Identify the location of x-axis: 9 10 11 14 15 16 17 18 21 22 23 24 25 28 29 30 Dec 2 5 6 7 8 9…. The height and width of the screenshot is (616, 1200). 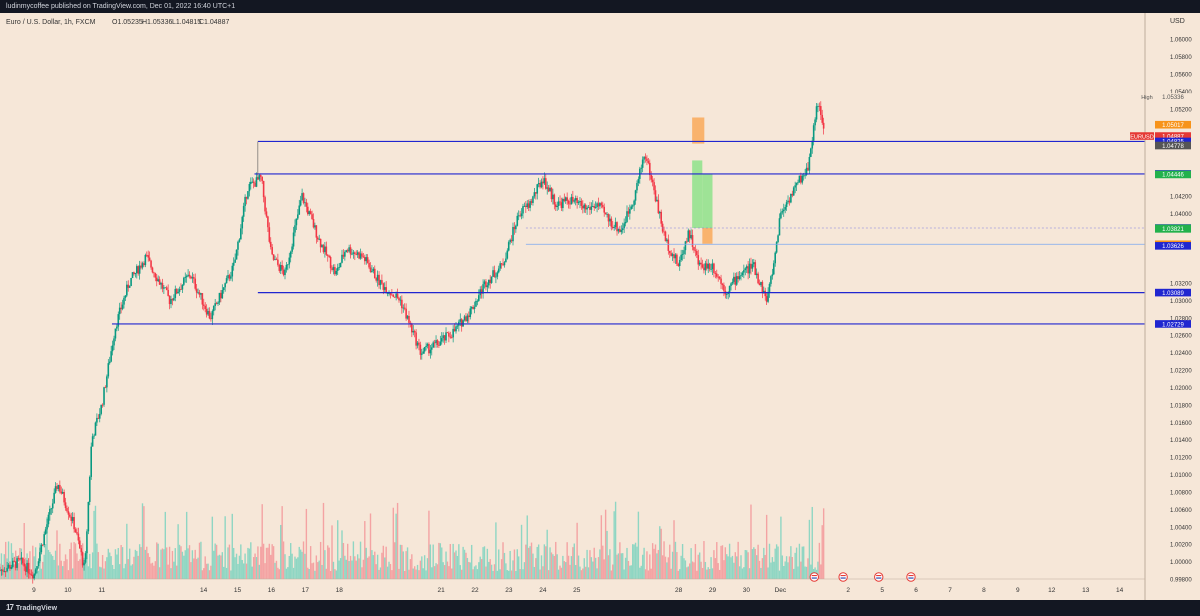
(572, 586).